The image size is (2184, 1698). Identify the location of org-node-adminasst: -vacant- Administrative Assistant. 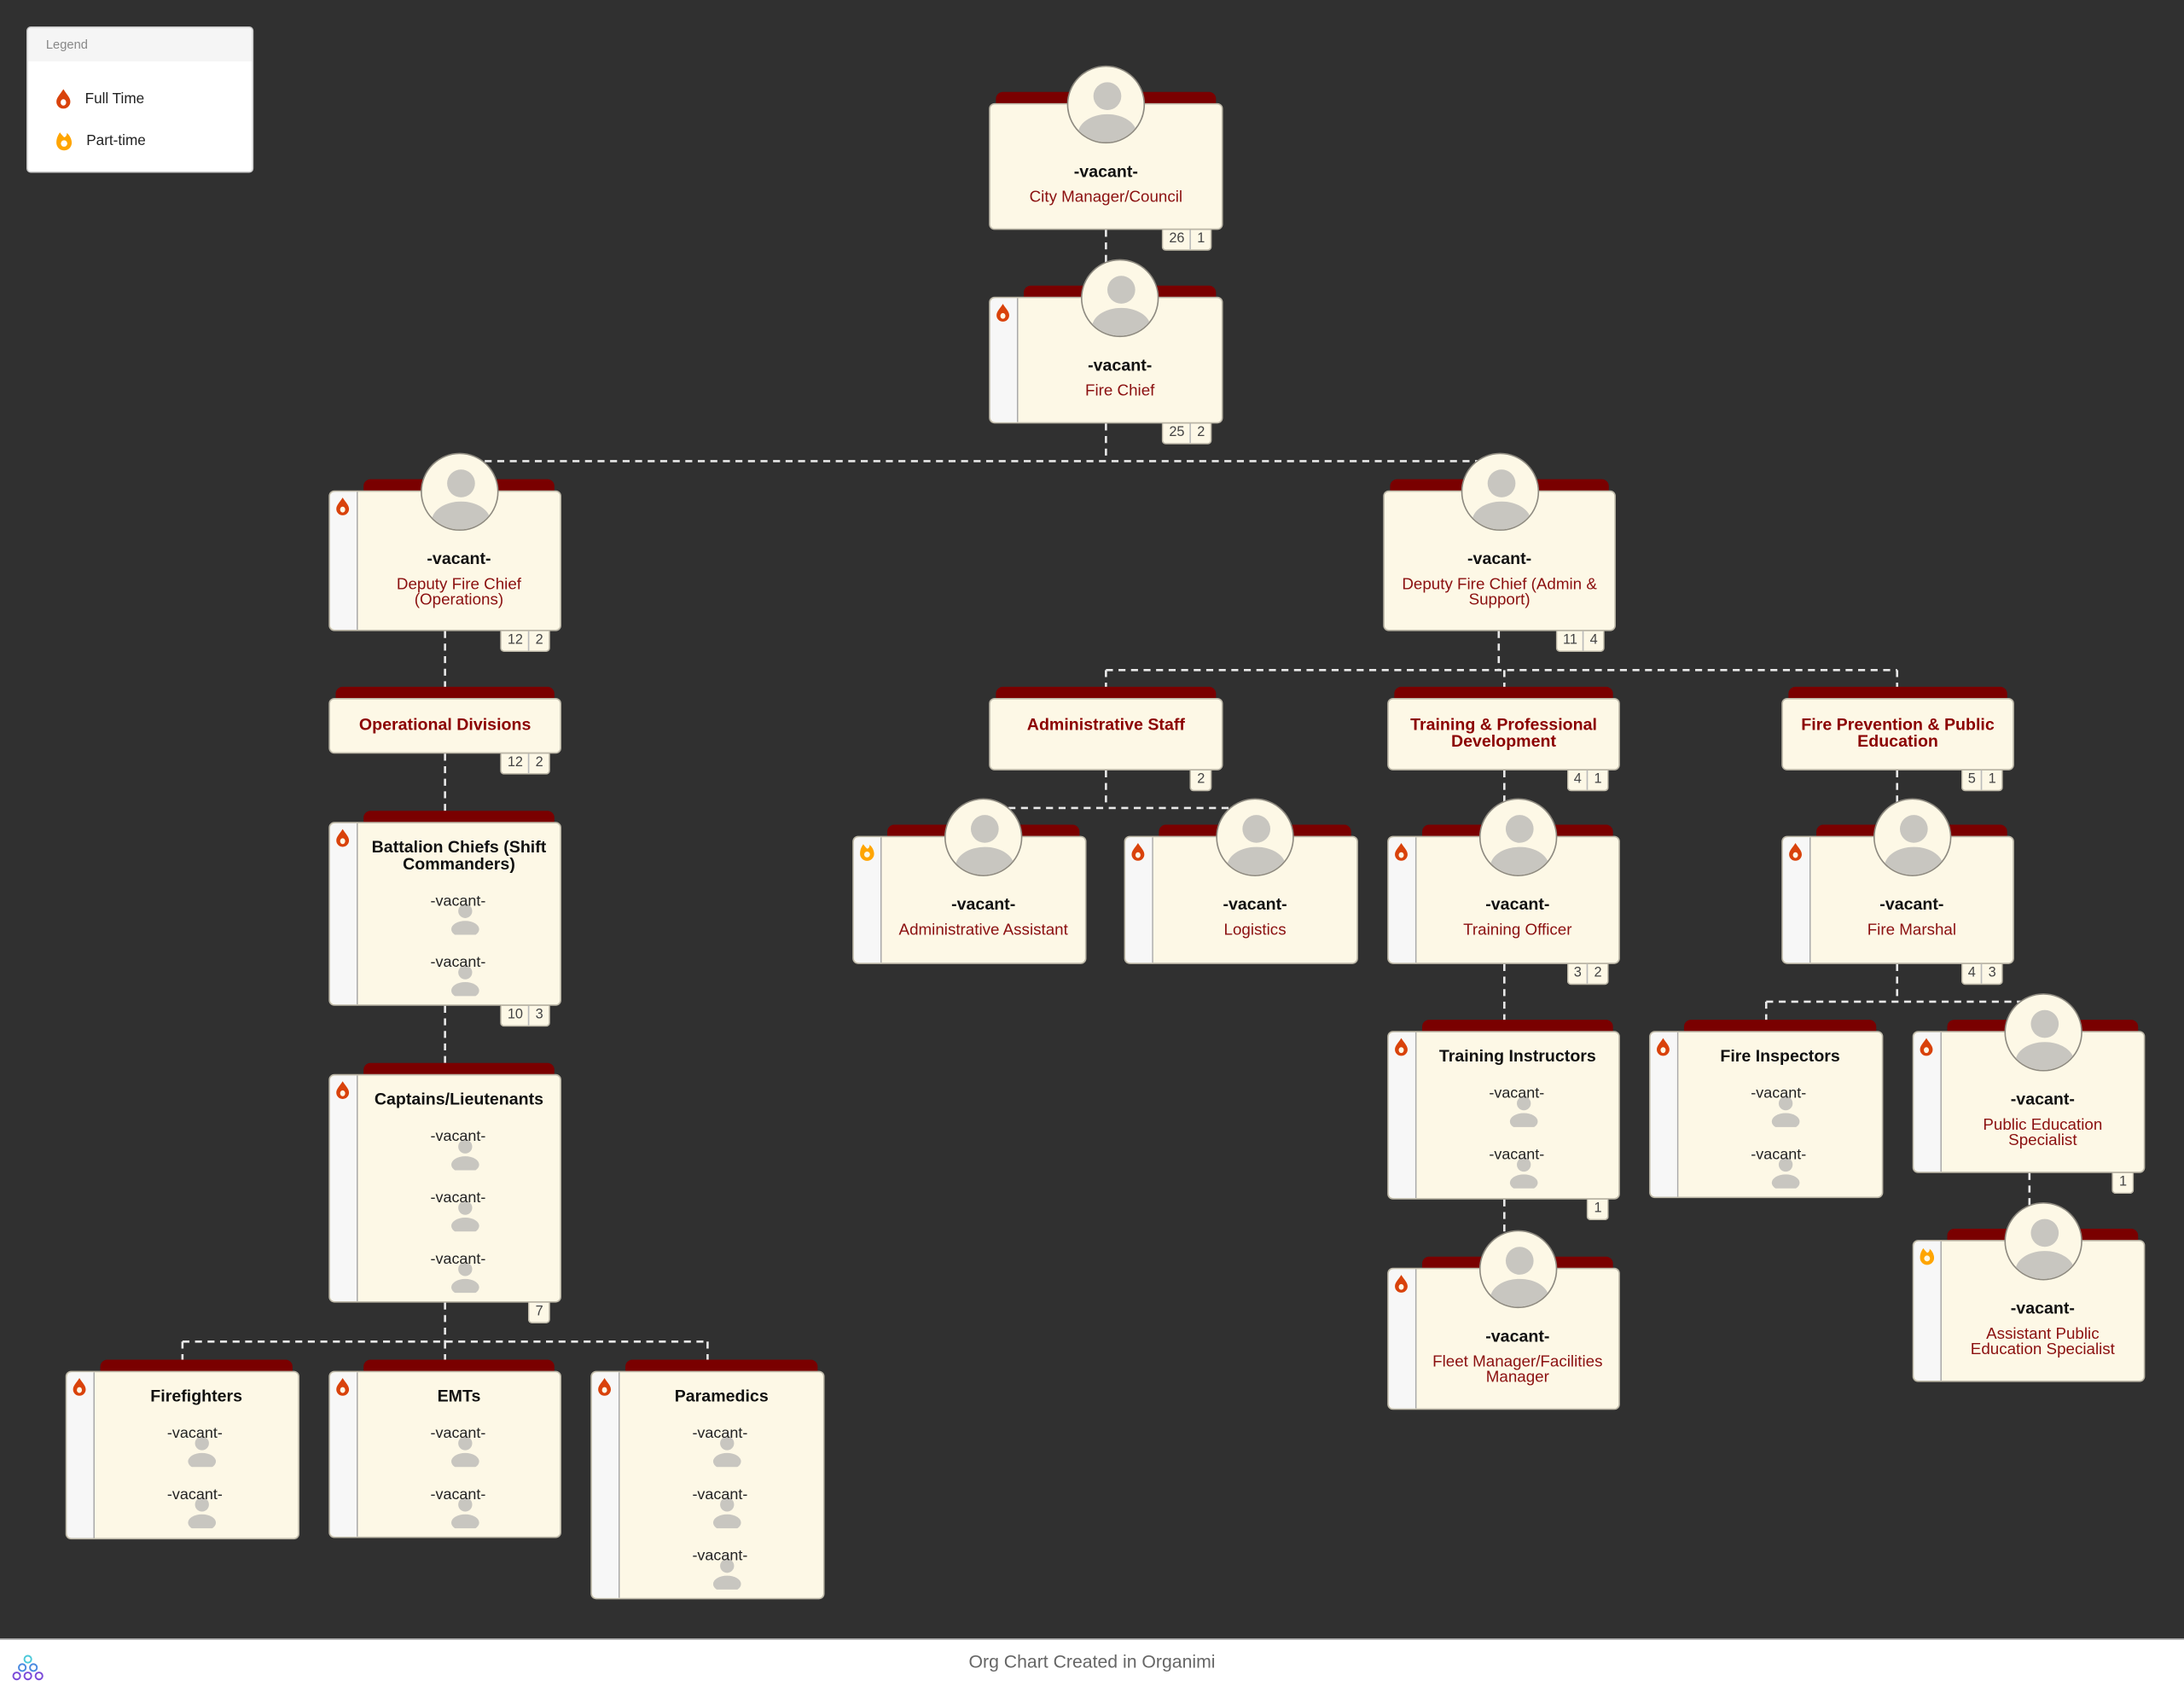
(969, 881).